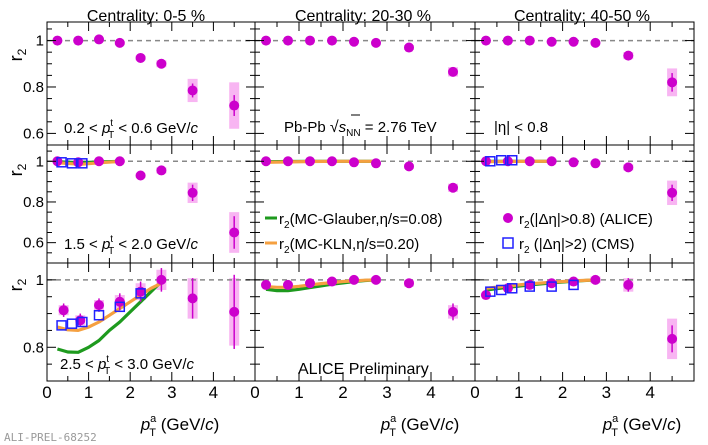  What do you see at coordinates (17, 54) in the screenshot?
I see `y-axis-label-row1: r2` at bounding box center [17, 54].